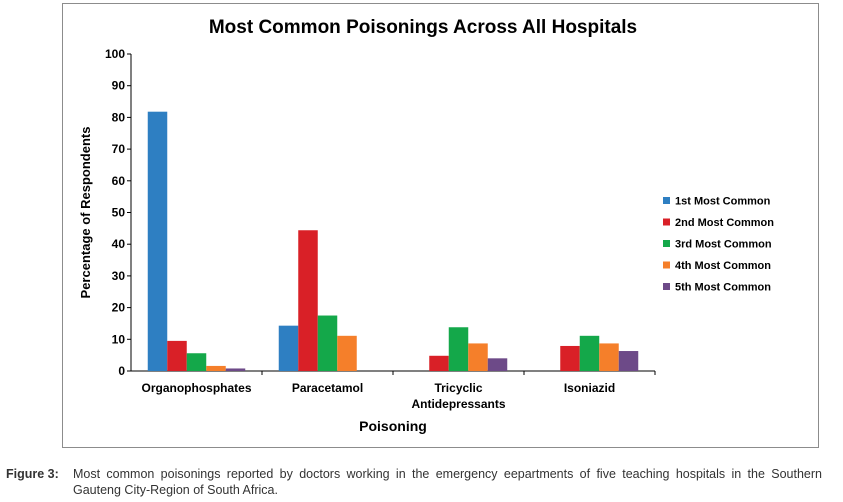 Image resolution: width=843 pixels, height=502 pixels. I want to click on y-tick-label: 60, so click(119, 181).